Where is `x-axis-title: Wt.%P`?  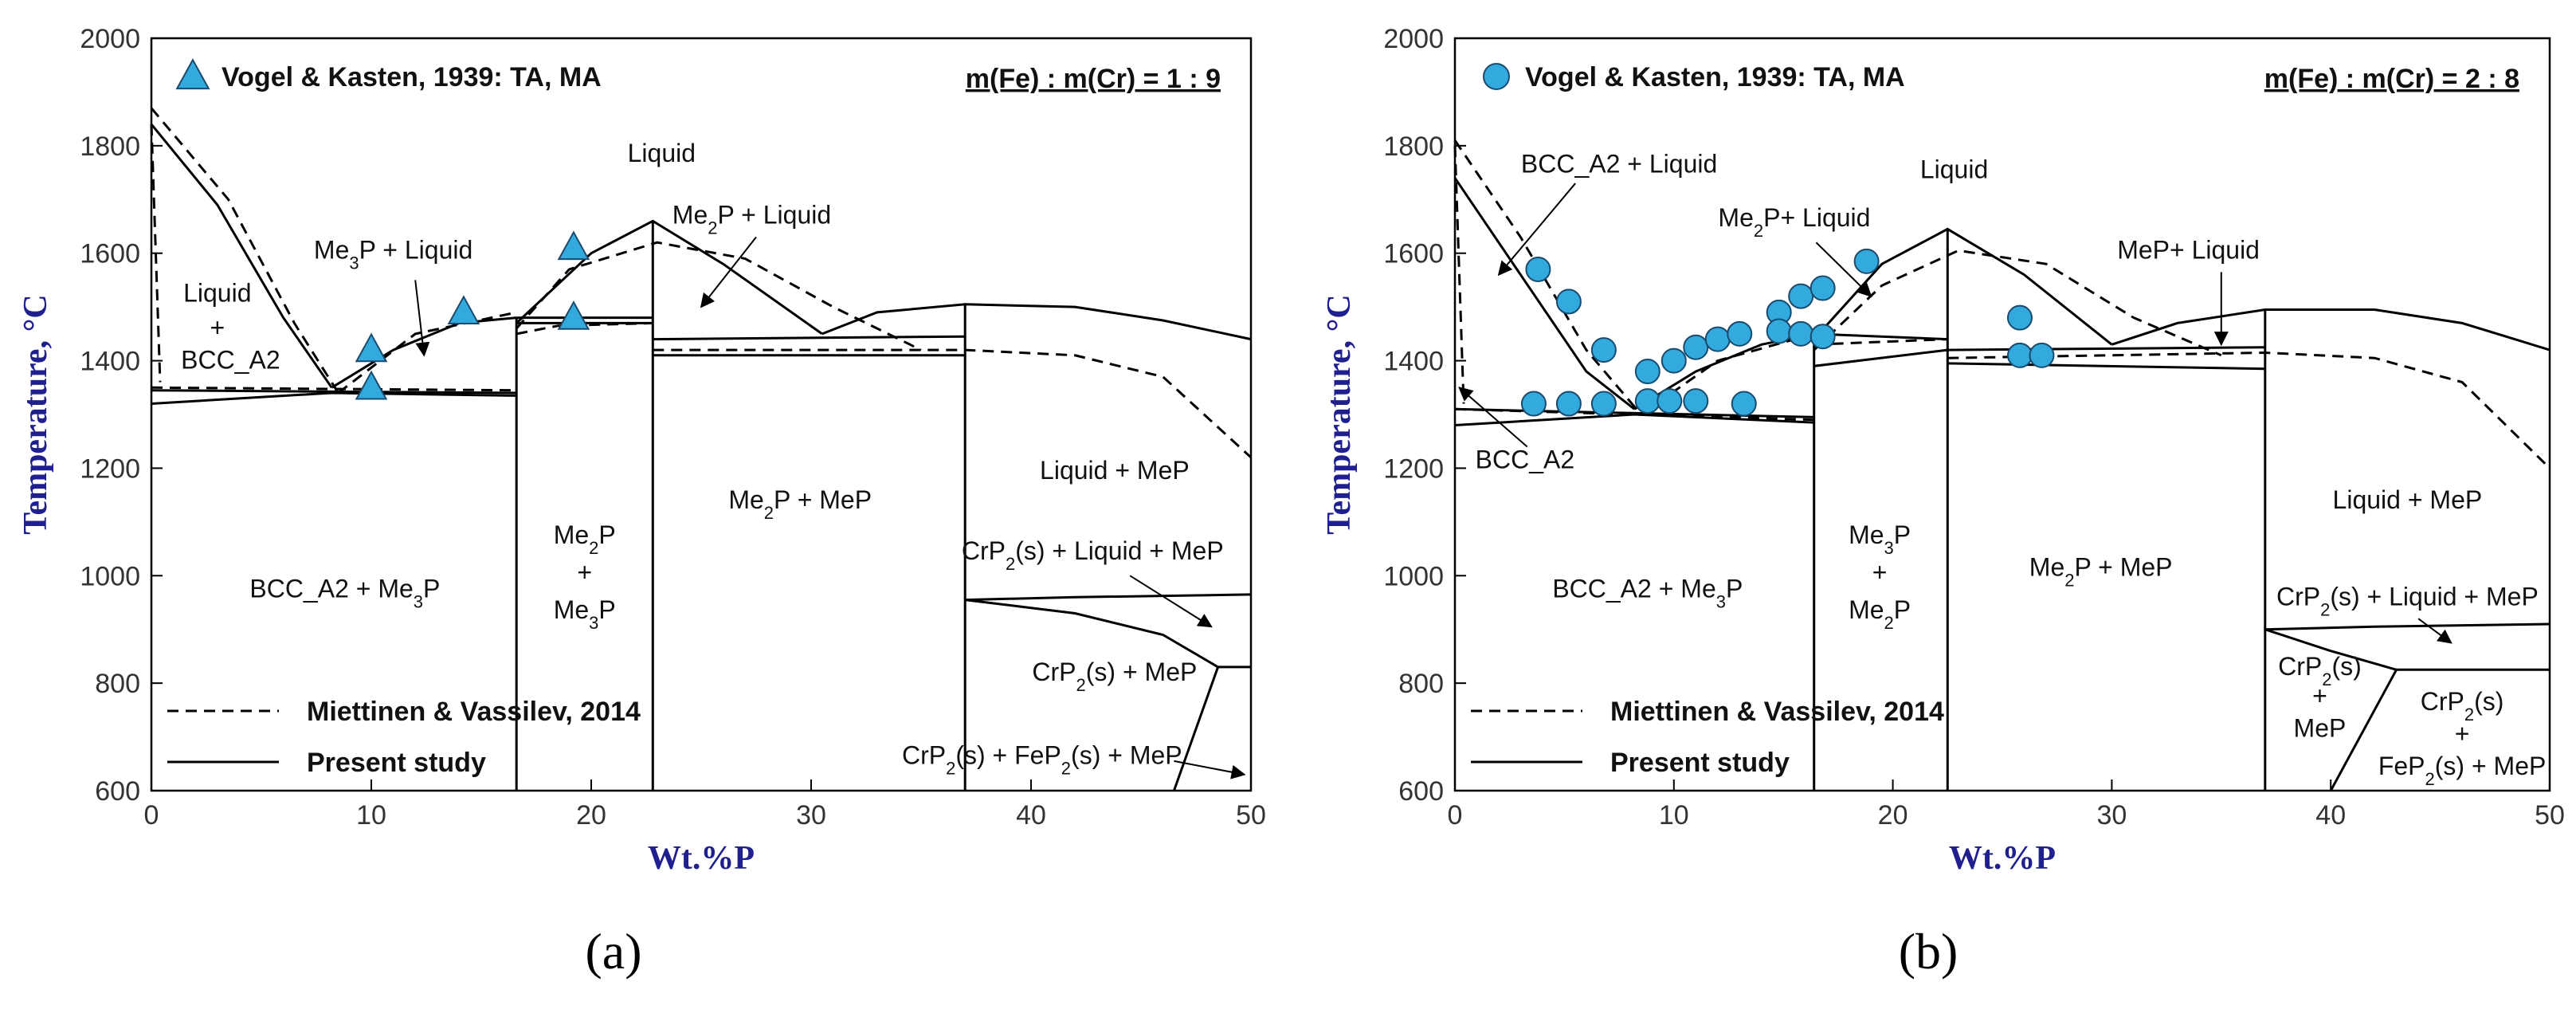 x-axis-title: Wt.%P is located at coordinates (2002, 859).